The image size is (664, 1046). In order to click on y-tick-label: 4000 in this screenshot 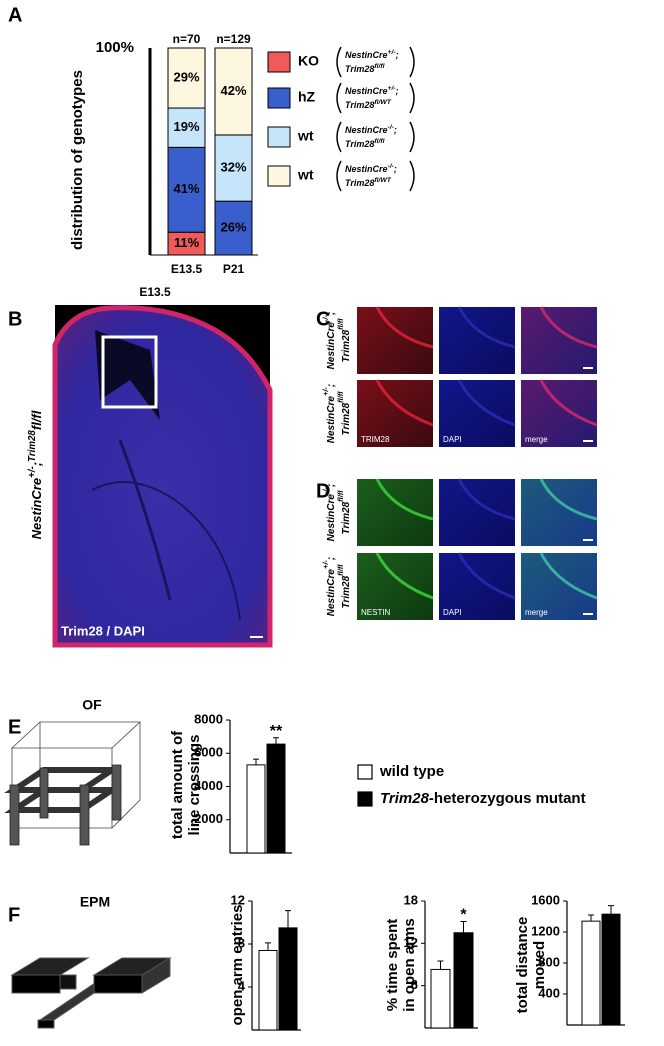, I will do `click(208, 785)`.